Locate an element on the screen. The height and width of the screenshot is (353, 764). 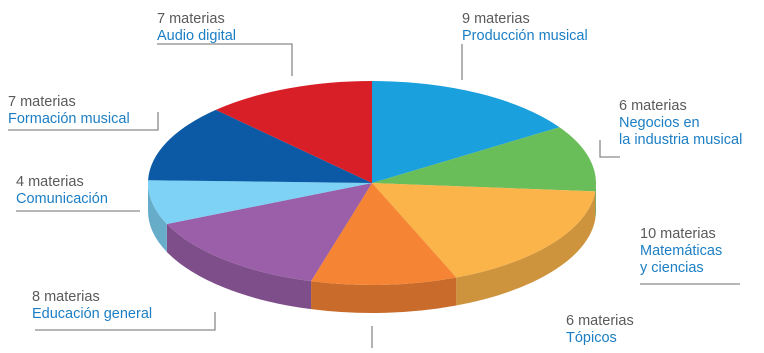
count-produccion-musical: 9 materias is located at coordinates (496, 19).